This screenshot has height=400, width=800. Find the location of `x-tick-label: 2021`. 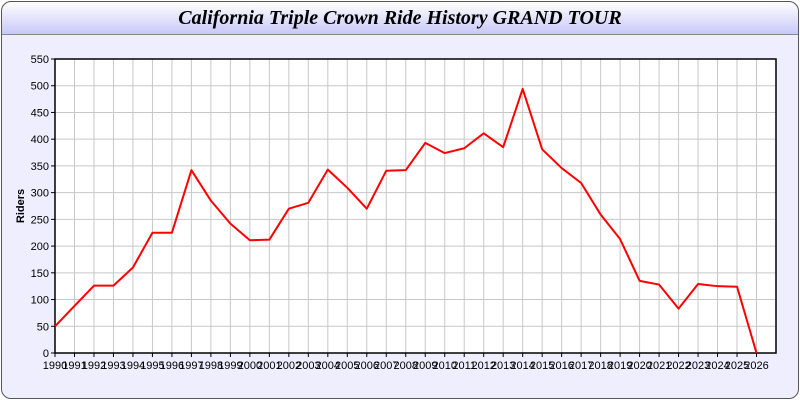

x-tick-label: 2021 is located at coordinates (659, 366).